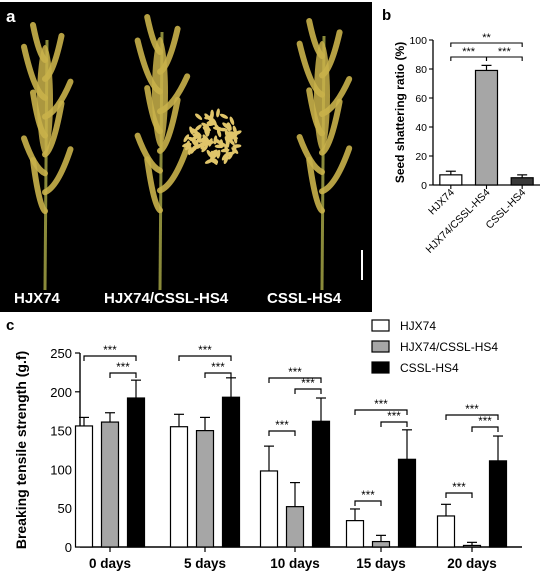 This screenshot has width=550, height=579. I want to click on panel-a-letter: a, so click(11, 16).